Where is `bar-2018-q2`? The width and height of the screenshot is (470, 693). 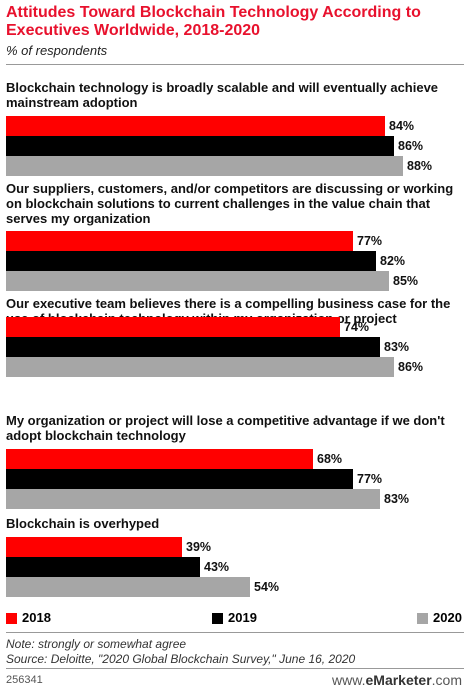 bar-2018-q2 is located at coordinates (179, 241).